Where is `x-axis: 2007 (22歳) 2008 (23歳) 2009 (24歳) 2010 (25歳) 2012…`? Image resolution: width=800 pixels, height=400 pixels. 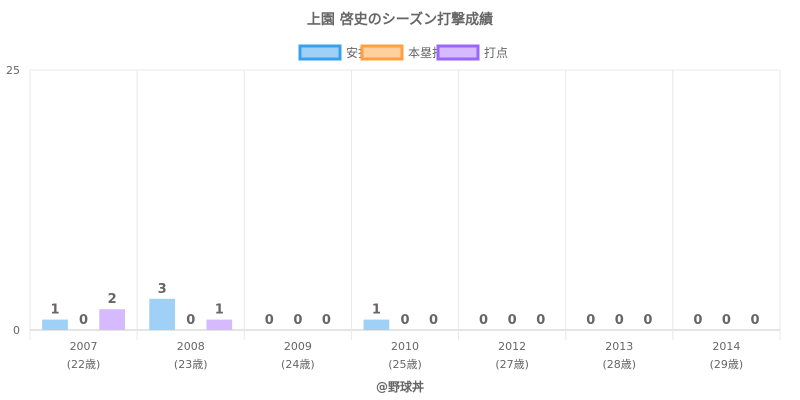 x-axis: 2007 (22歳) 2008 (23歳) 2009 (24歳) 2010 (25歳) 2012… is located at coordinates (405, 355).